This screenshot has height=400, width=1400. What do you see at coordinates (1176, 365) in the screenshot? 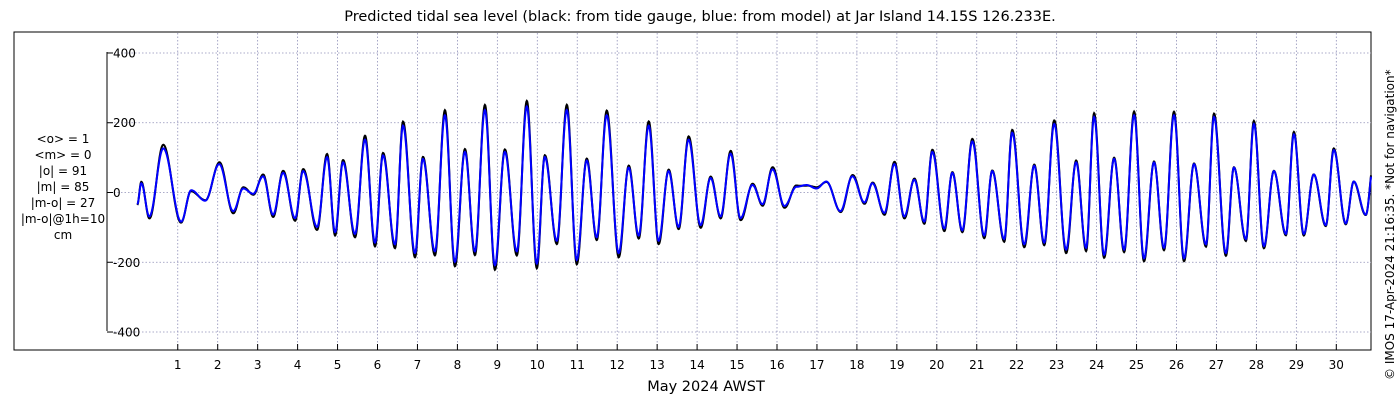
I see `x-tick-label-26: 26` at bounding box center [1176, 365].